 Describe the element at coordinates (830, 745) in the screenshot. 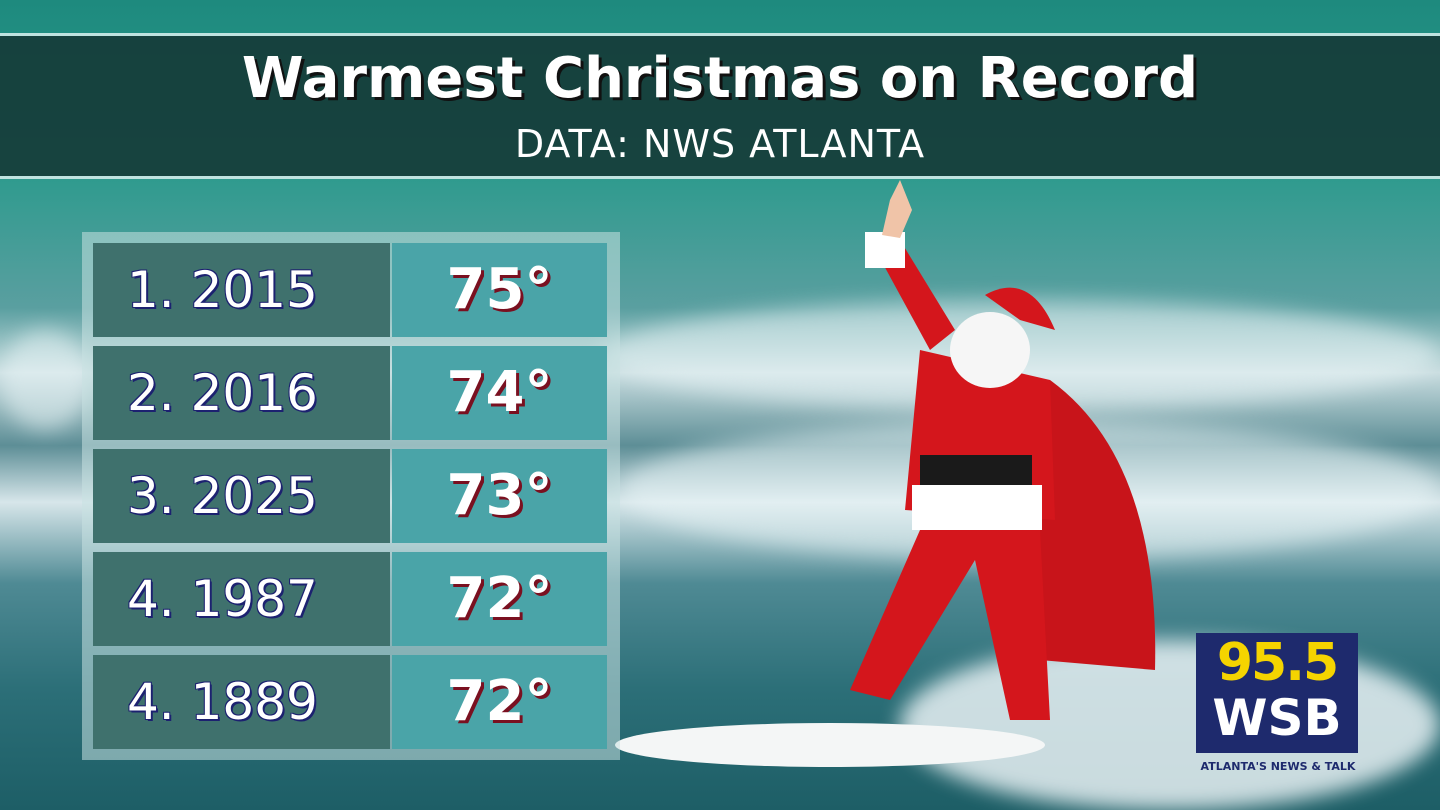

I see `surfboard` at that location.